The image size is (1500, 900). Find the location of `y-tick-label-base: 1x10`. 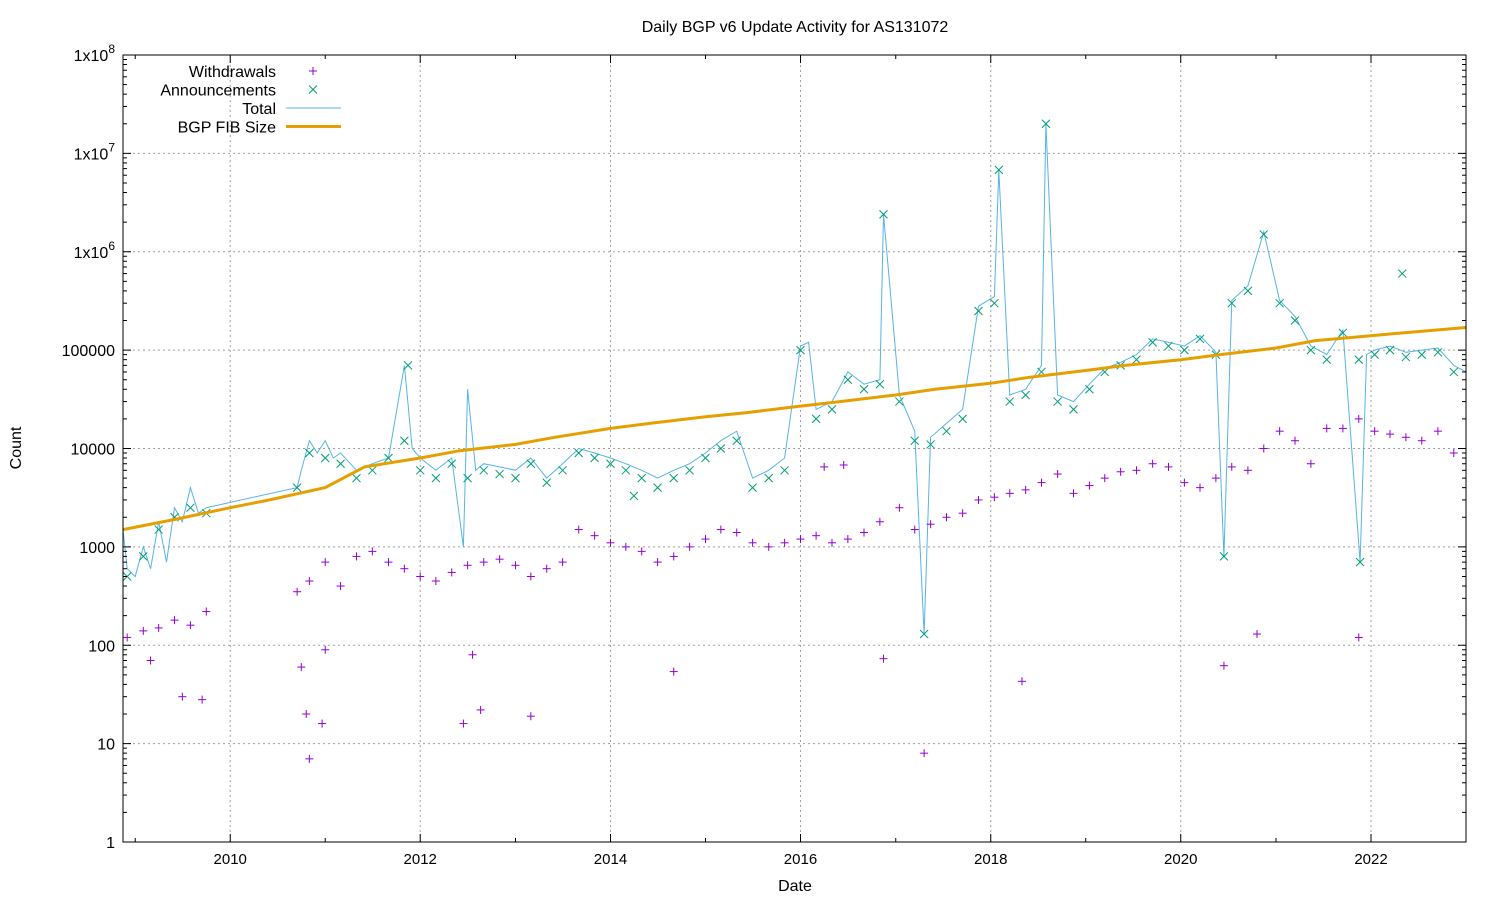

y-tick-label-base: 1x10 is located at coordinates (91, 56).